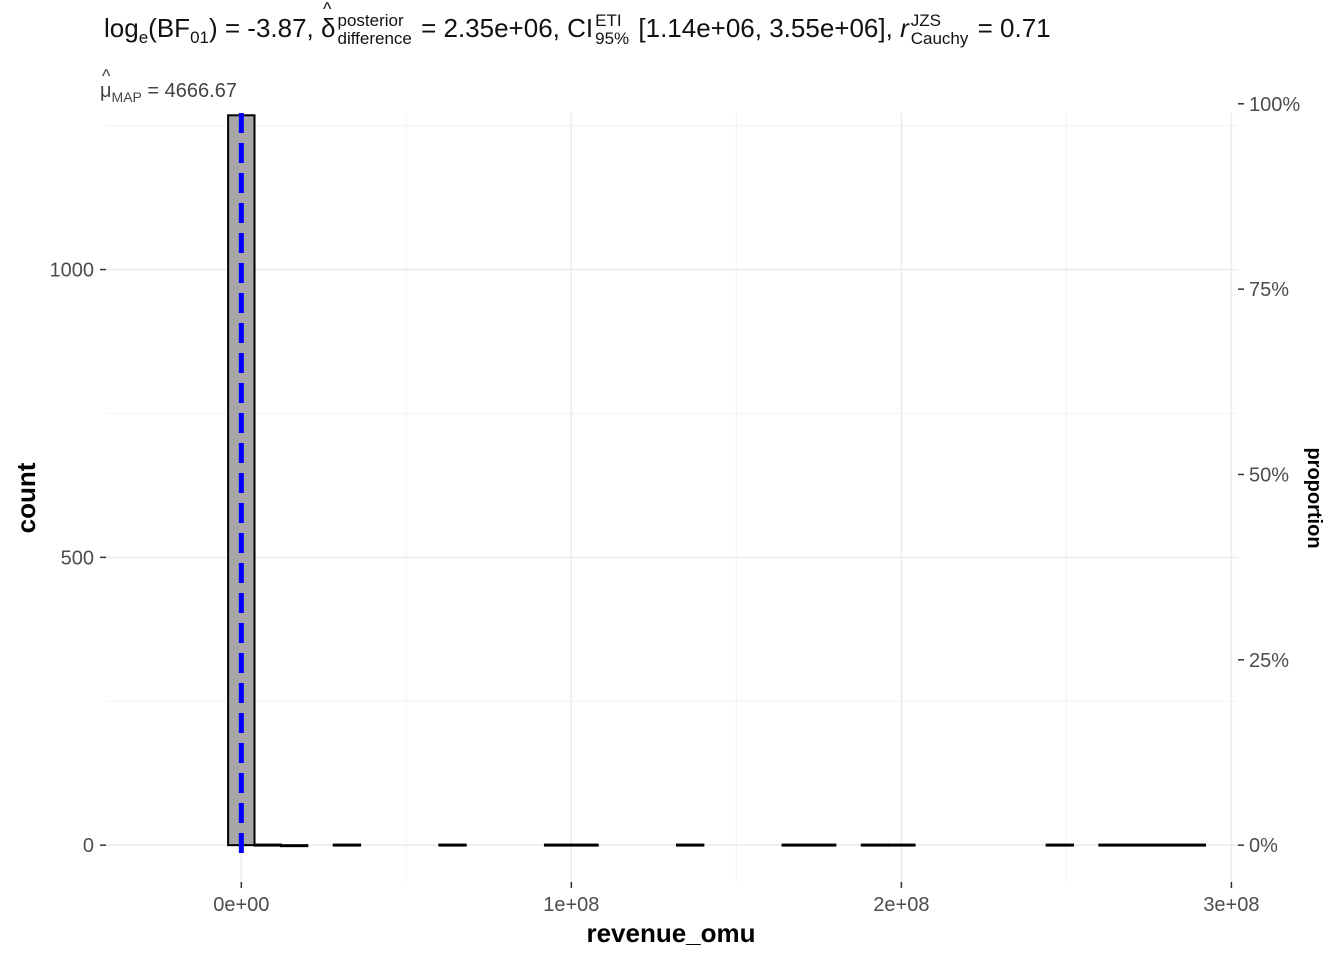 This screenshot has height=960, width=1344. I want to click on bf-sub: 01, so click(199, 38).